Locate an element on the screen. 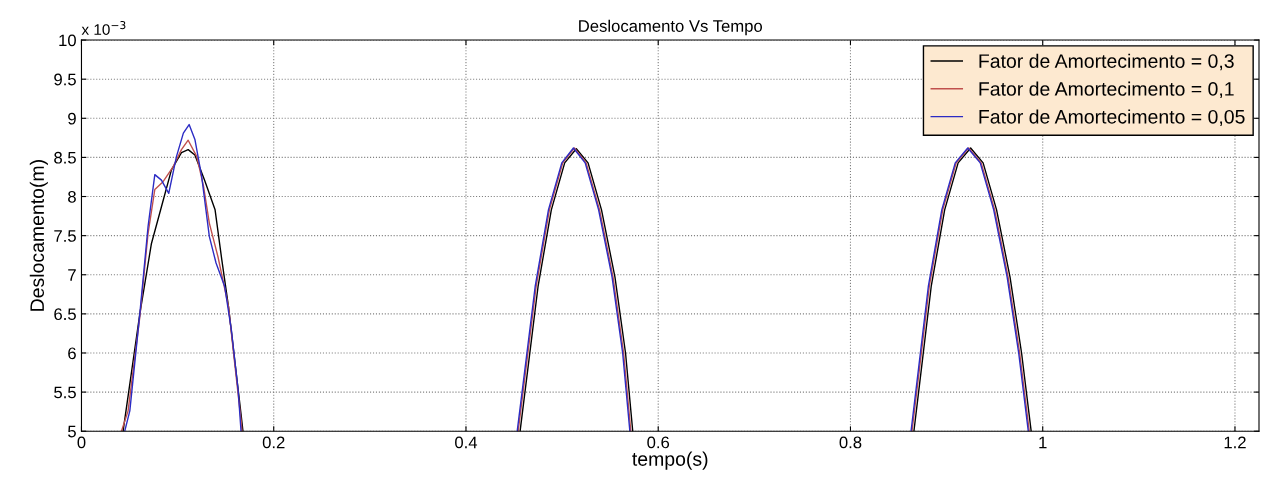 The image size is (1273, 477). y-tick-label: 5 is located at coordinates (72, 431).